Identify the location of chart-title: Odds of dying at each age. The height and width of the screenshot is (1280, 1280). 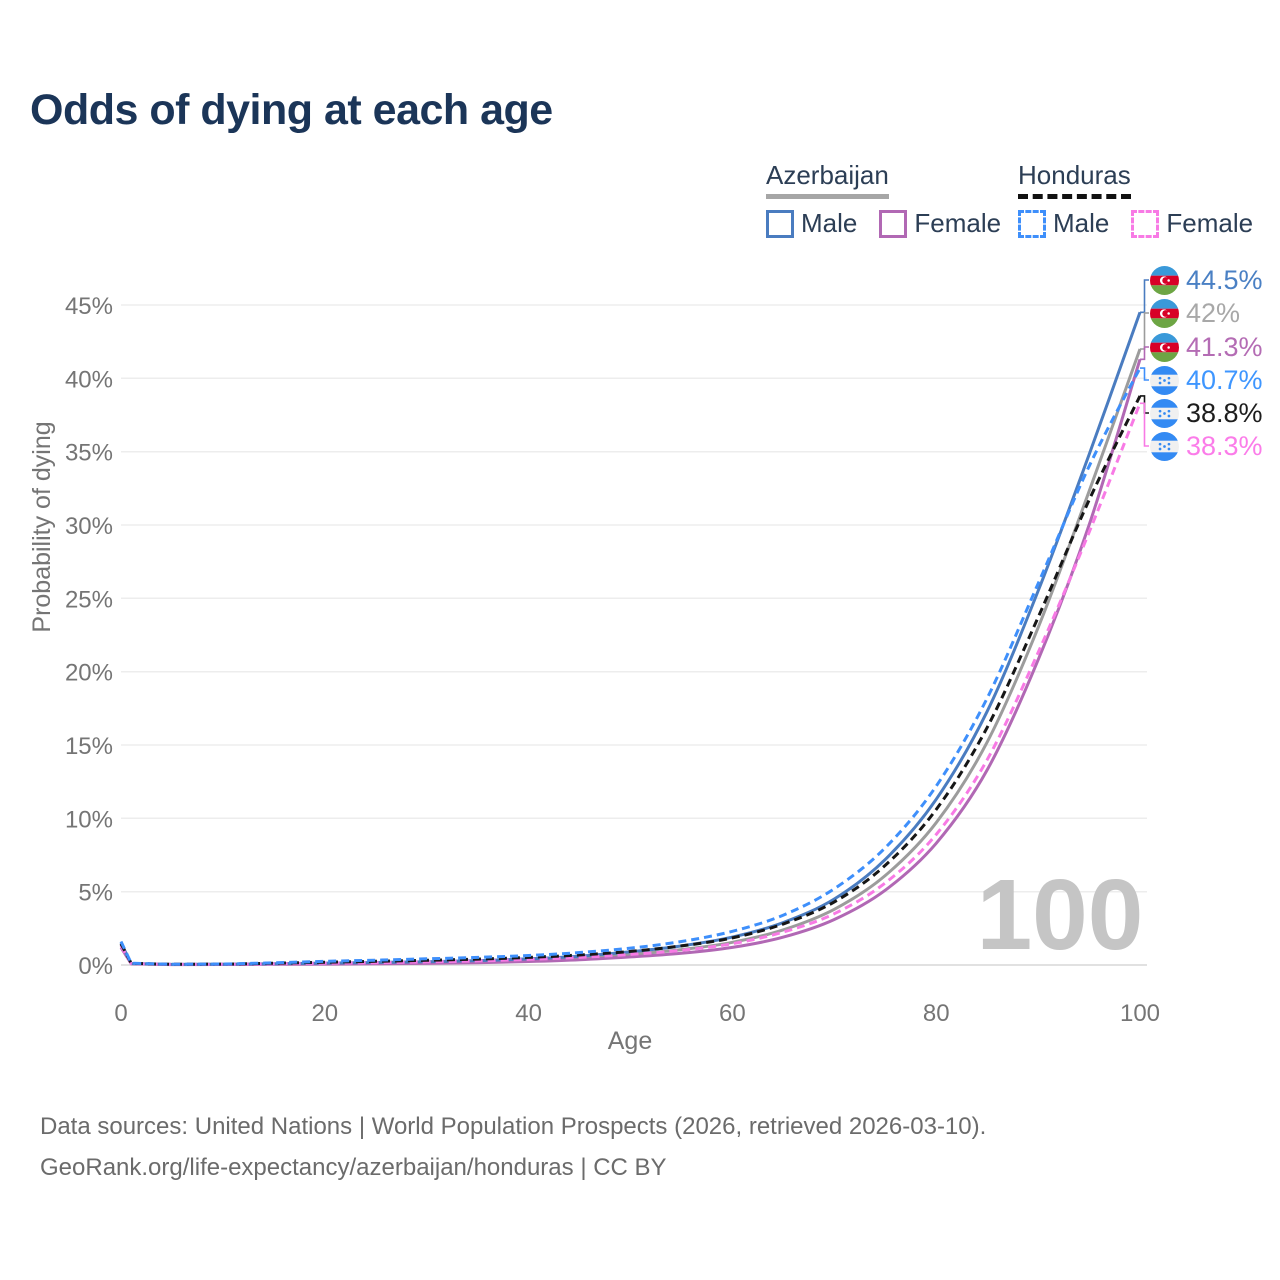
(291, 110).